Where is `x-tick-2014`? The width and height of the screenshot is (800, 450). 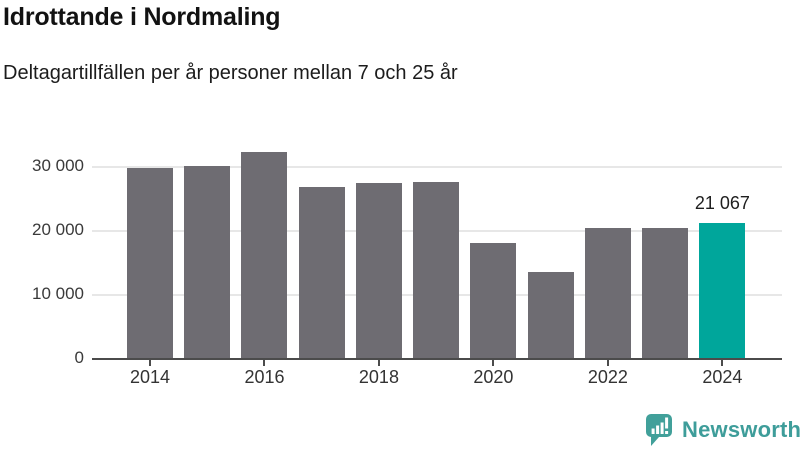
x-tick-2014 is located at coordinates (150, 363).